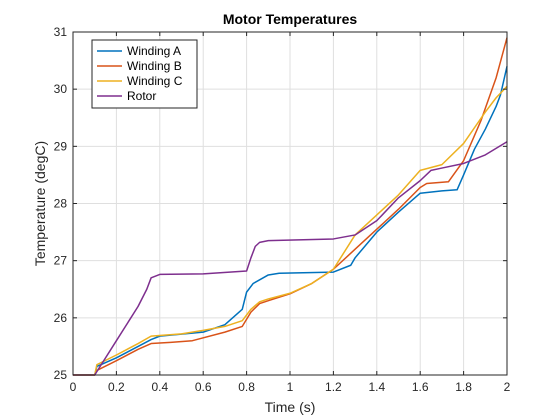 This screenshot has width=560, height=420. I want to click on x-tick-label: 0, so click(73, 387).